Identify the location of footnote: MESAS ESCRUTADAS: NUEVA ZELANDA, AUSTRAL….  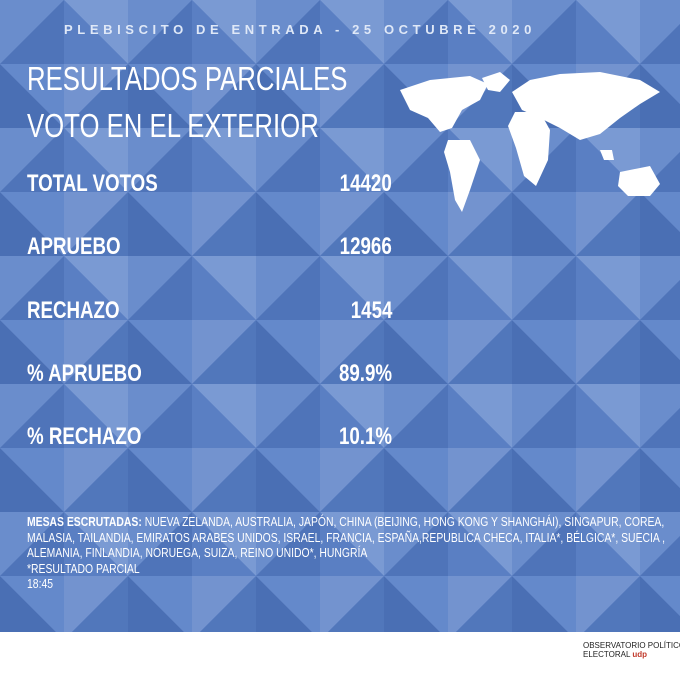
(347, 553).